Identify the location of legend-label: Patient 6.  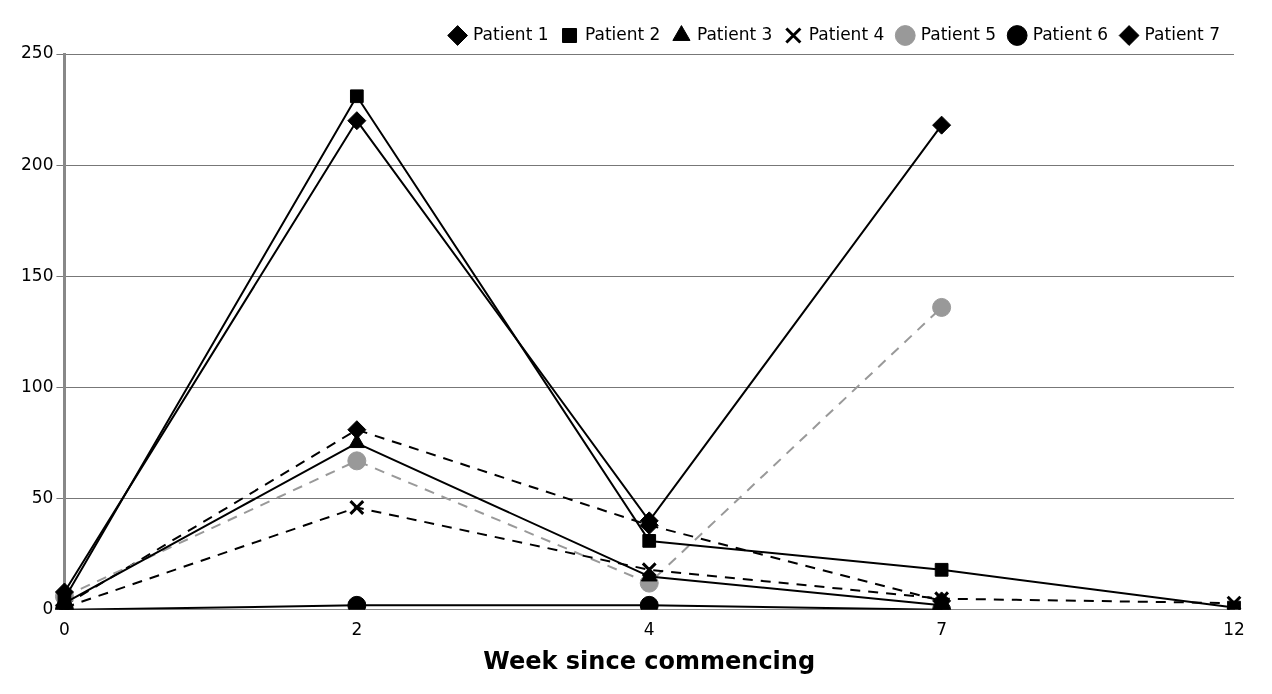
(1070, 33).